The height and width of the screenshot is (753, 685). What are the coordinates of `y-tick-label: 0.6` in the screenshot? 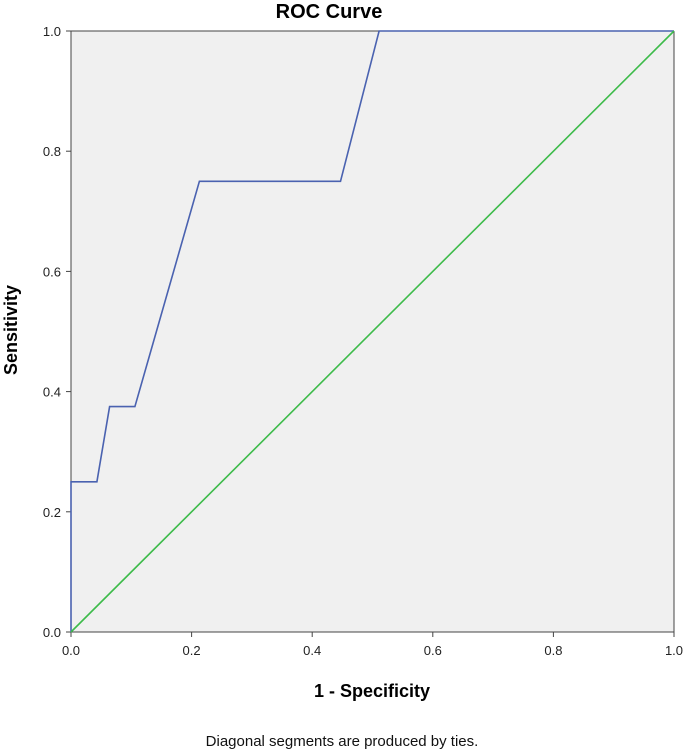 It's located at (52, 271).